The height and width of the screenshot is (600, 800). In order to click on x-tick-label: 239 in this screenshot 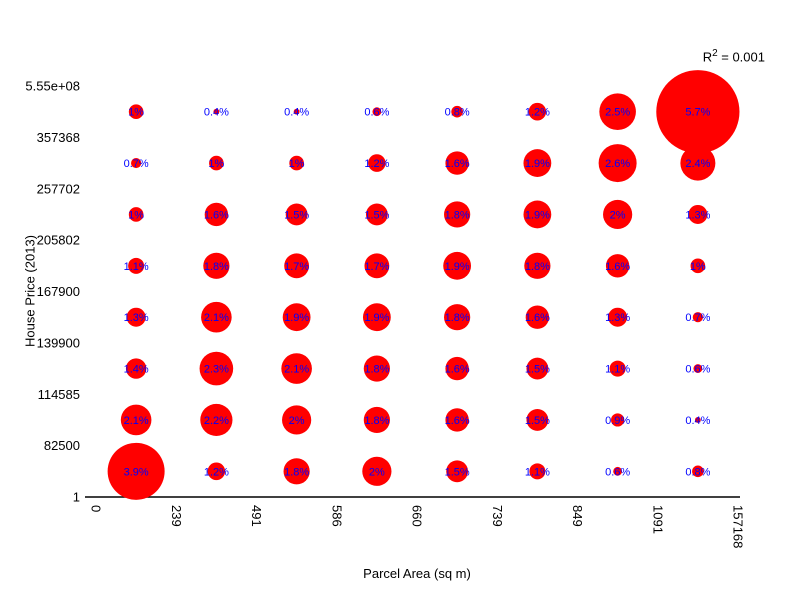, I will do `click(176, 516)`.